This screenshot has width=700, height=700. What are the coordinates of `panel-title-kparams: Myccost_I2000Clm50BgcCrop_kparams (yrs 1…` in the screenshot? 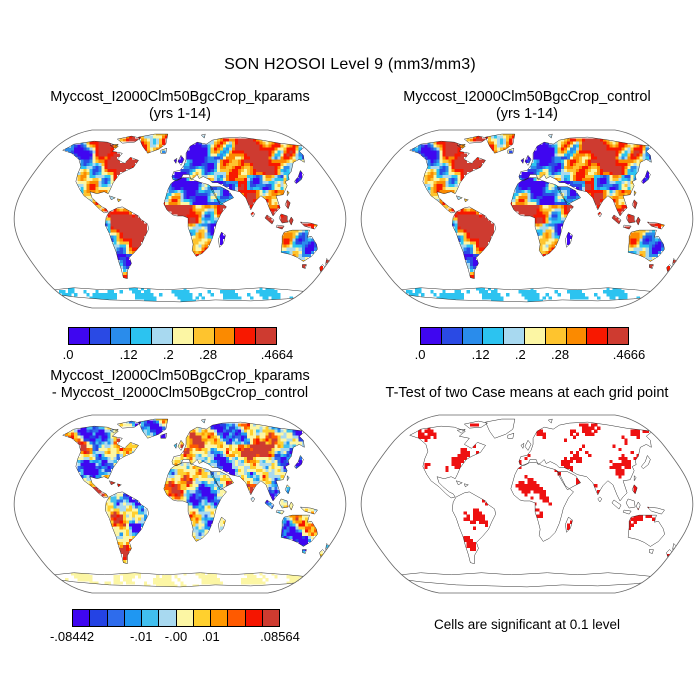 It's located at (180, 106).